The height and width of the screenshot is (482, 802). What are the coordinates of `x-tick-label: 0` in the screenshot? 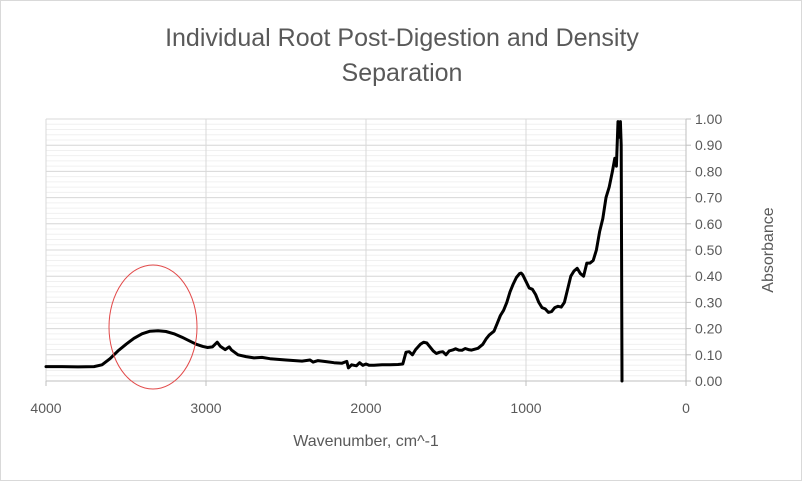 It's located at (686, 408).